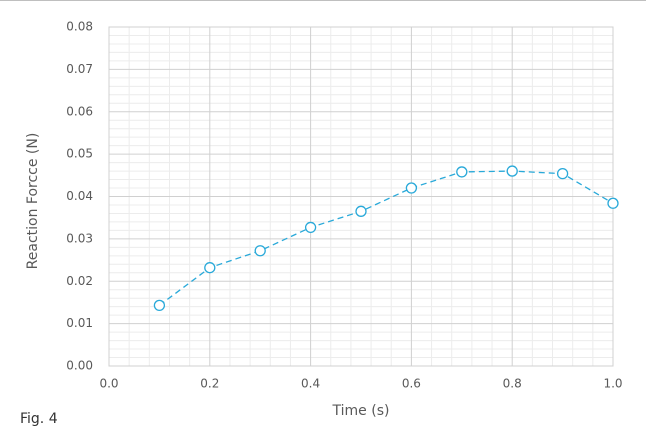 Image resolution: width=646 pixels, height=439 pixels. I want to click on y-tick-label: 0.03, so click(79, 238).